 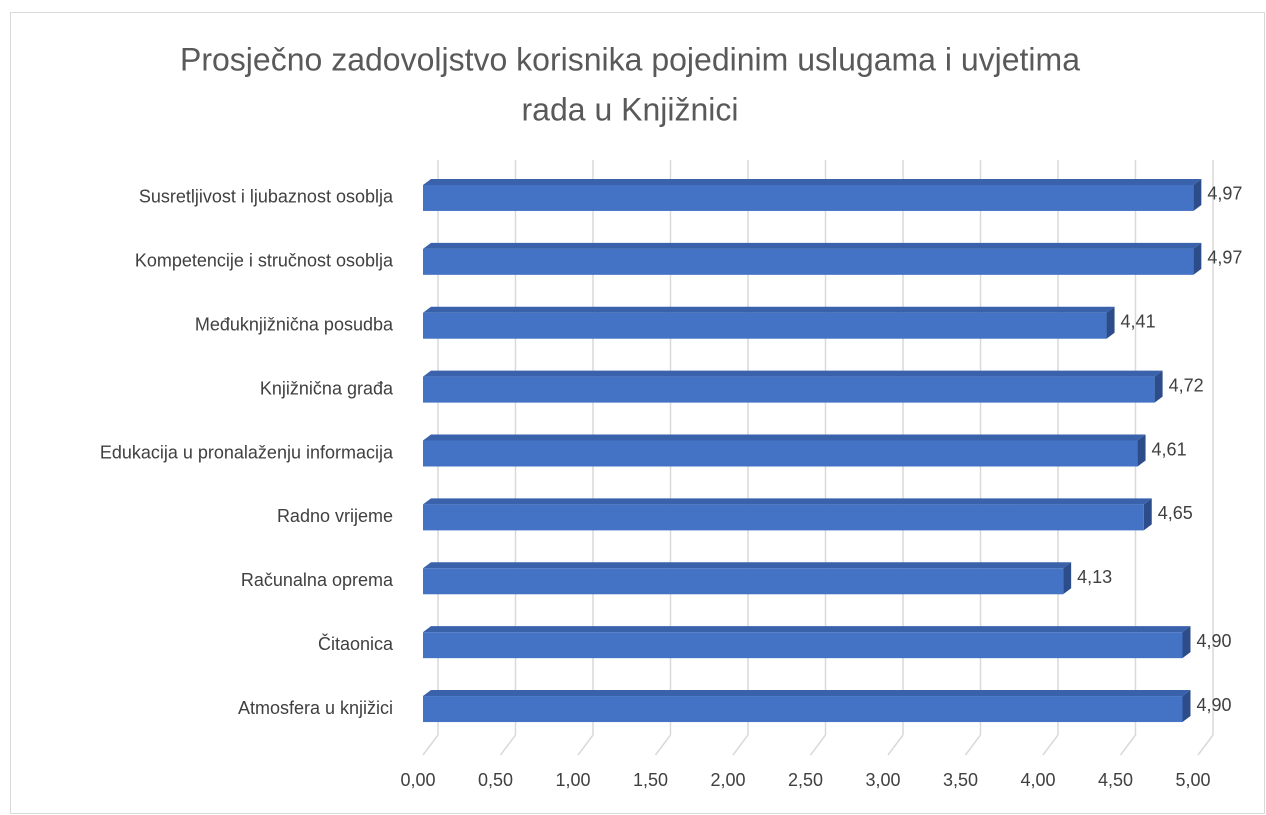 I want to click on x-tick-label: 3,00, so click(x=882, y=780).